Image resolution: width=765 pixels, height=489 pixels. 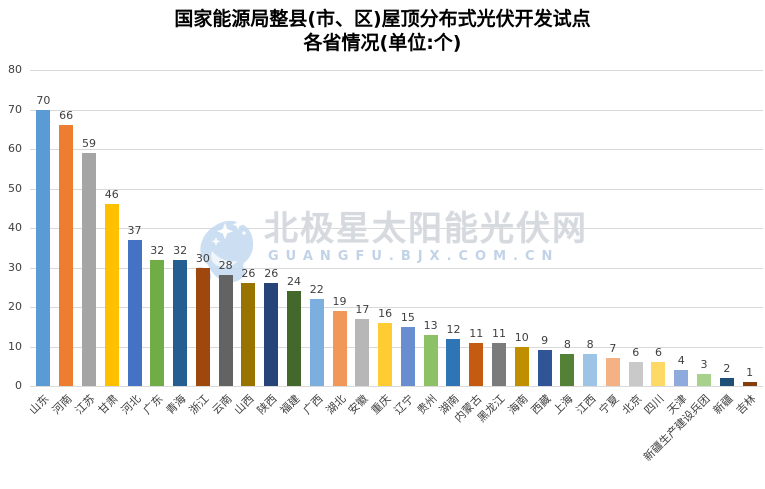 What do you see at coordinates (111, 195) in the screenshot?
I see `bar-value-label: 46` at bounding box center [111, 195].